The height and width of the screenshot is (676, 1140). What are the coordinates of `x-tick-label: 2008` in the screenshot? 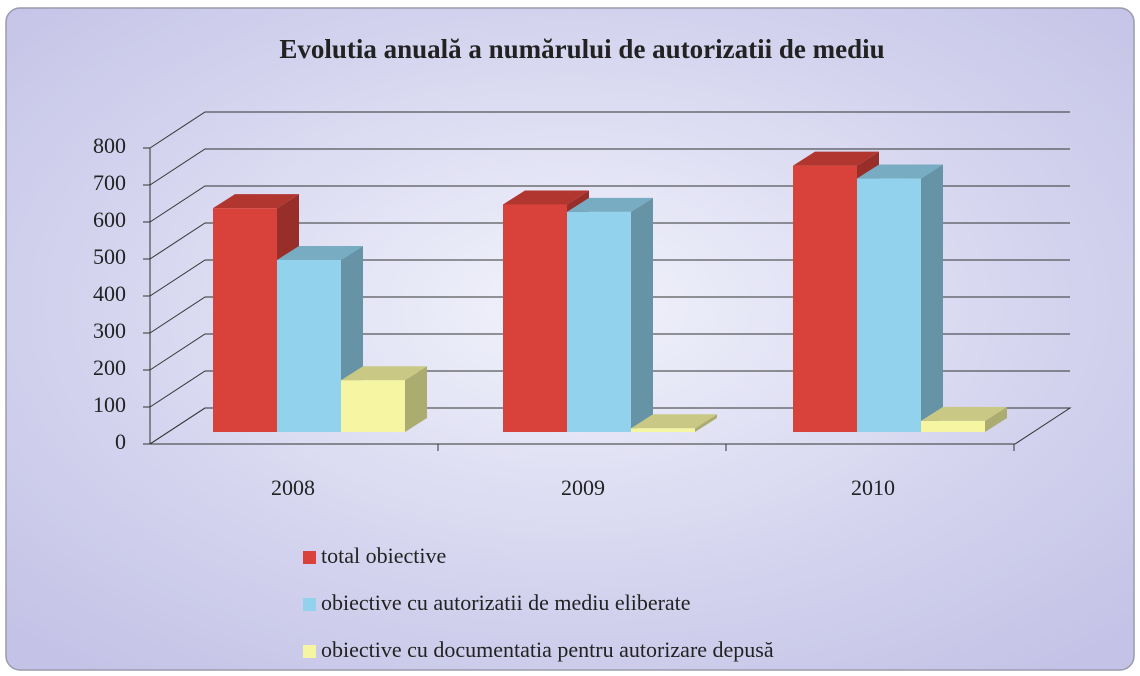 It's located at (293, 487).